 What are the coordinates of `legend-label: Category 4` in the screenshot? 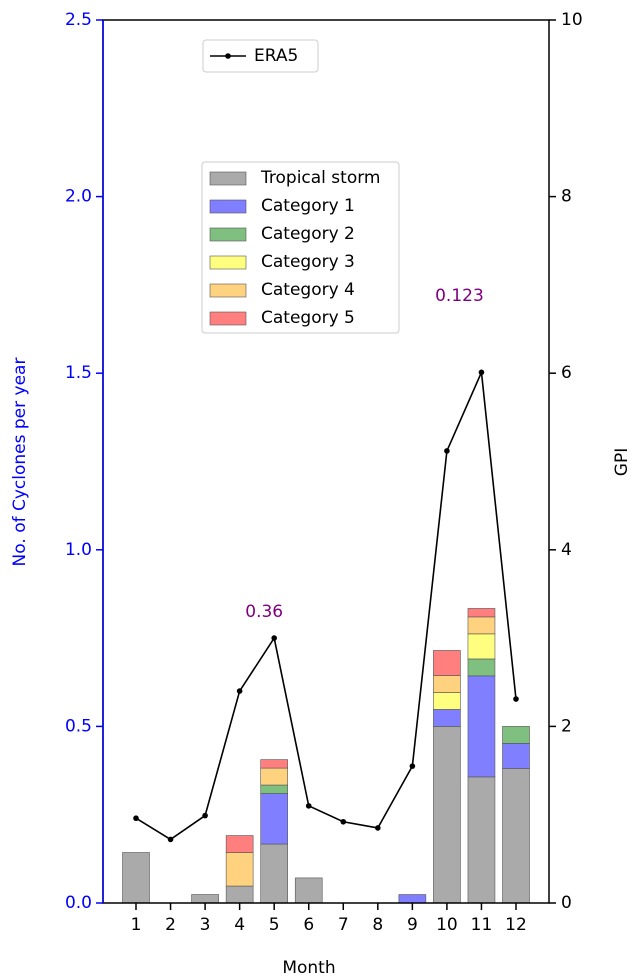 It's located at (308, 290).